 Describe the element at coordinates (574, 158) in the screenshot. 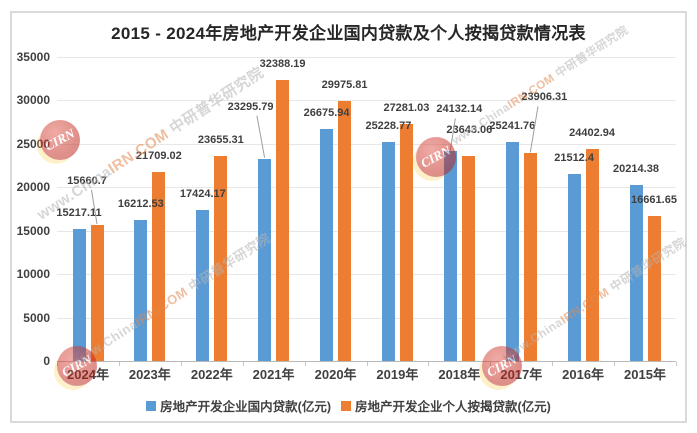

I see `data-label: 21512.4` at that location.